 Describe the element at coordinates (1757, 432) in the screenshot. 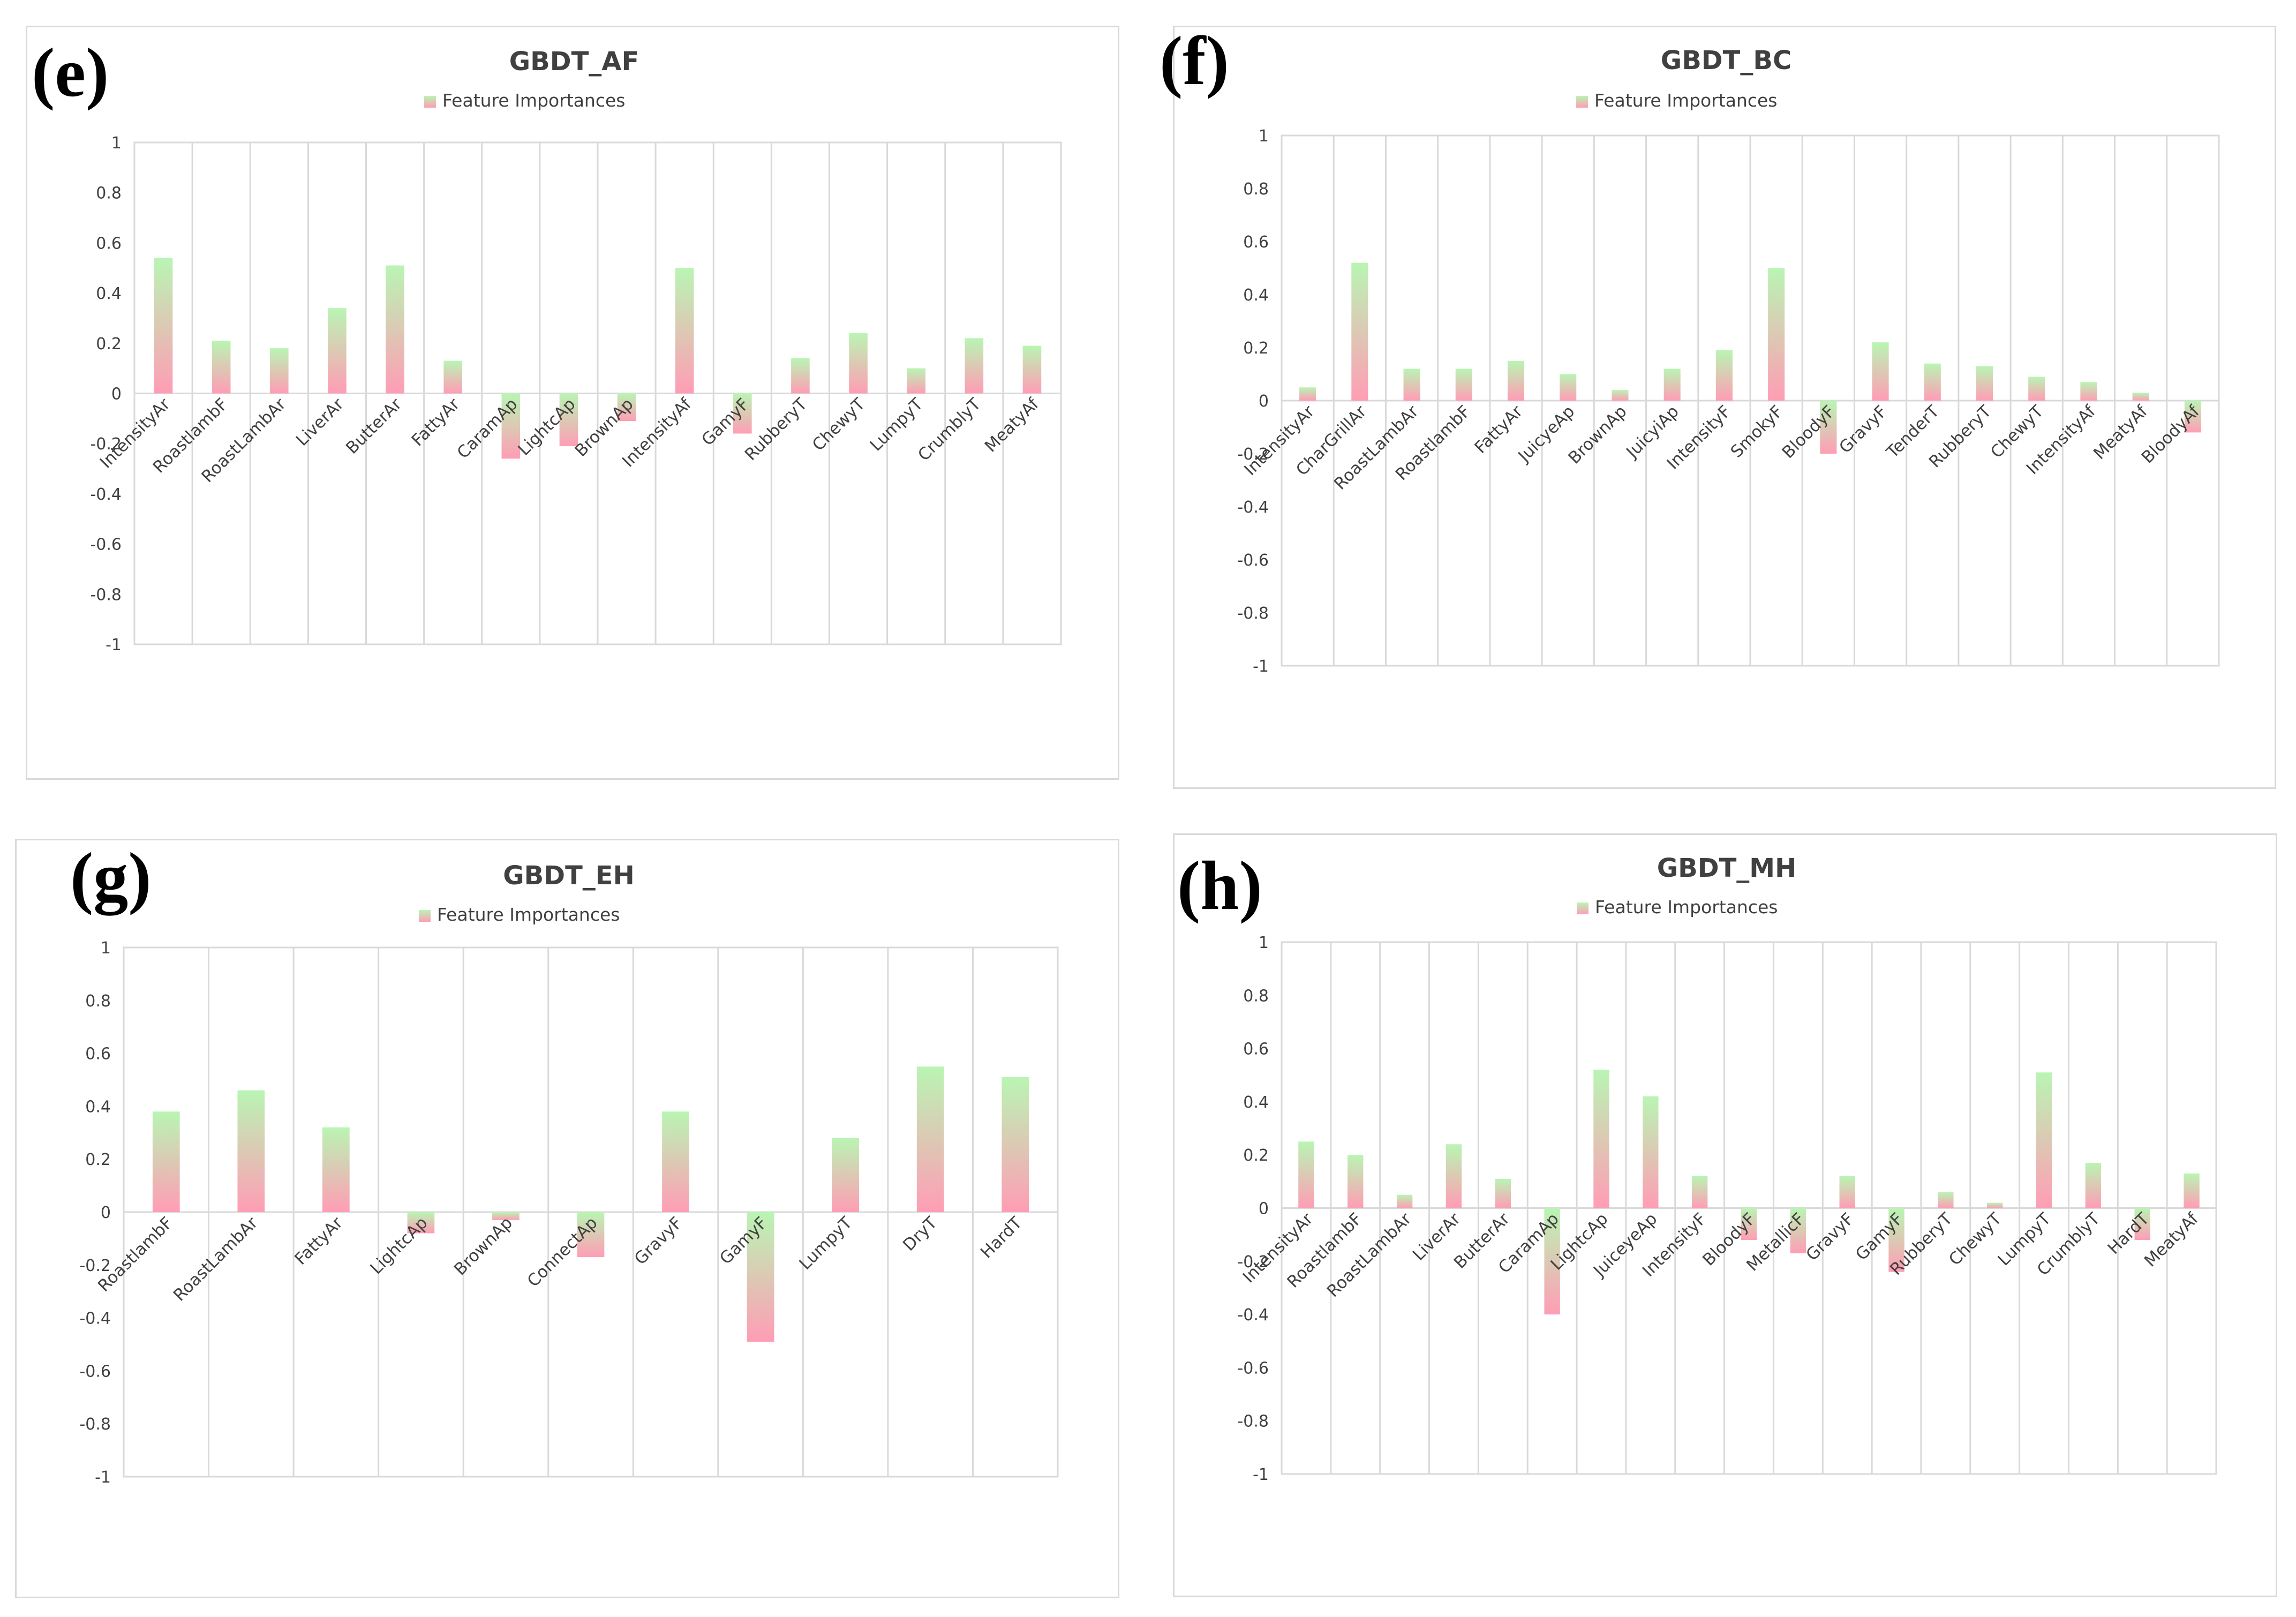

I see `category-label: SmokyF` at that location.